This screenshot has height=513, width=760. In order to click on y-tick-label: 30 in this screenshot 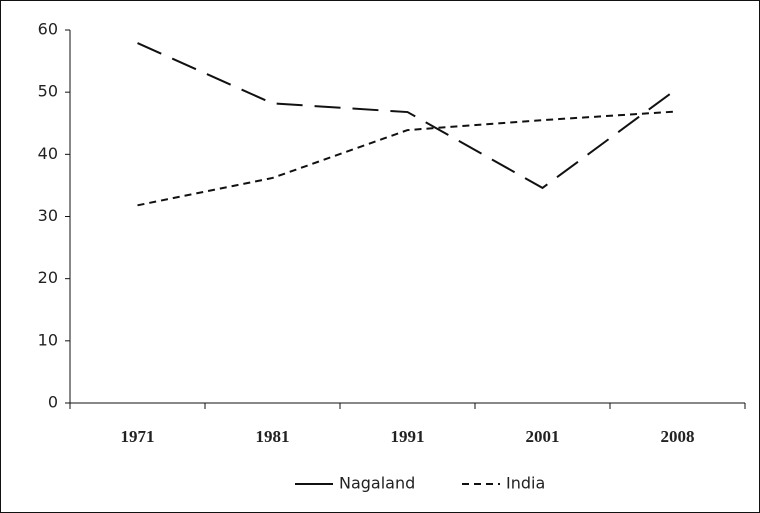, I will do `click(48, 215)`.